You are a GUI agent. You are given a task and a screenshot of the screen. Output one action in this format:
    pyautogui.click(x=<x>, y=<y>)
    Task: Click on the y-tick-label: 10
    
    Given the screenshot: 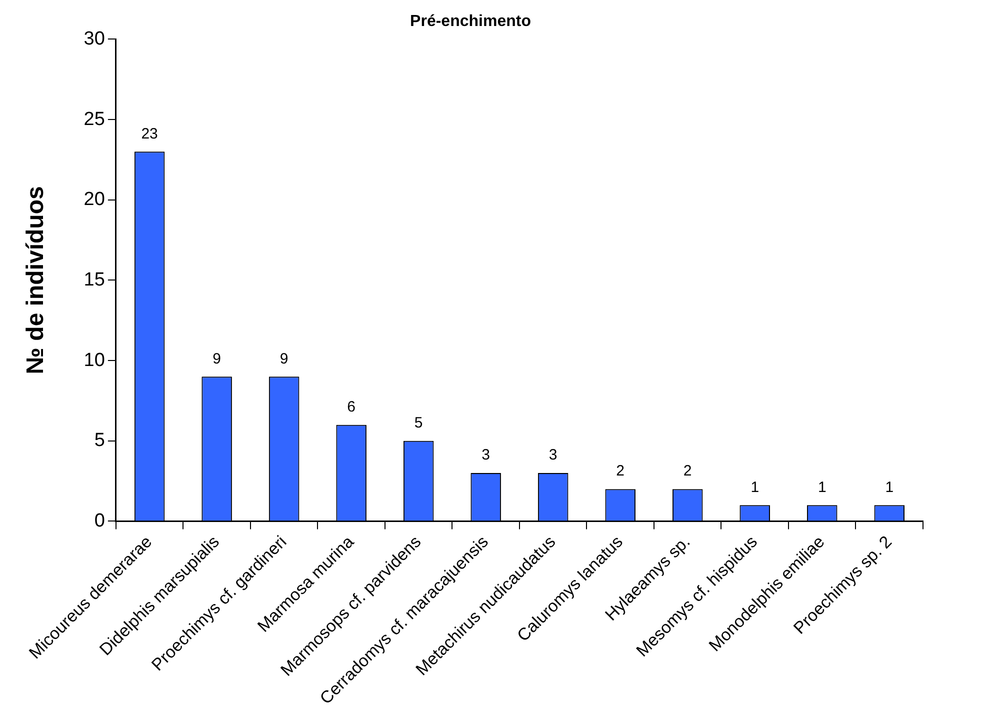 What is the action you would take?
    pyautogui.click(x=94, y=360)
    